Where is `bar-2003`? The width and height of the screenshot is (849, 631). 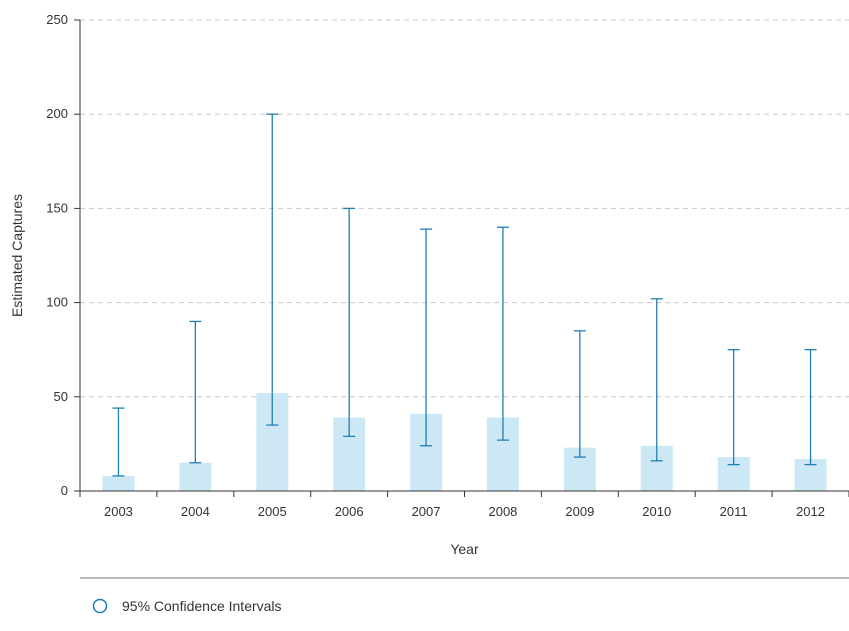
bar-2003 is located at coordinates (118, 483).